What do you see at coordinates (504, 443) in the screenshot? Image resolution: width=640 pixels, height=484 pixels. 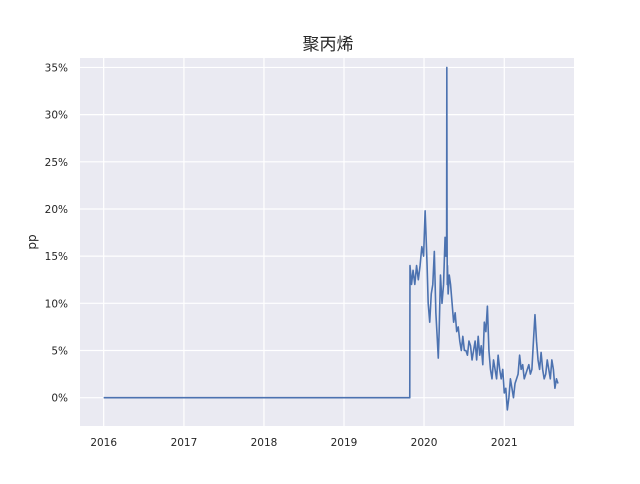 I see `x-tick-label: 2021` at bounding box center [504, 443].